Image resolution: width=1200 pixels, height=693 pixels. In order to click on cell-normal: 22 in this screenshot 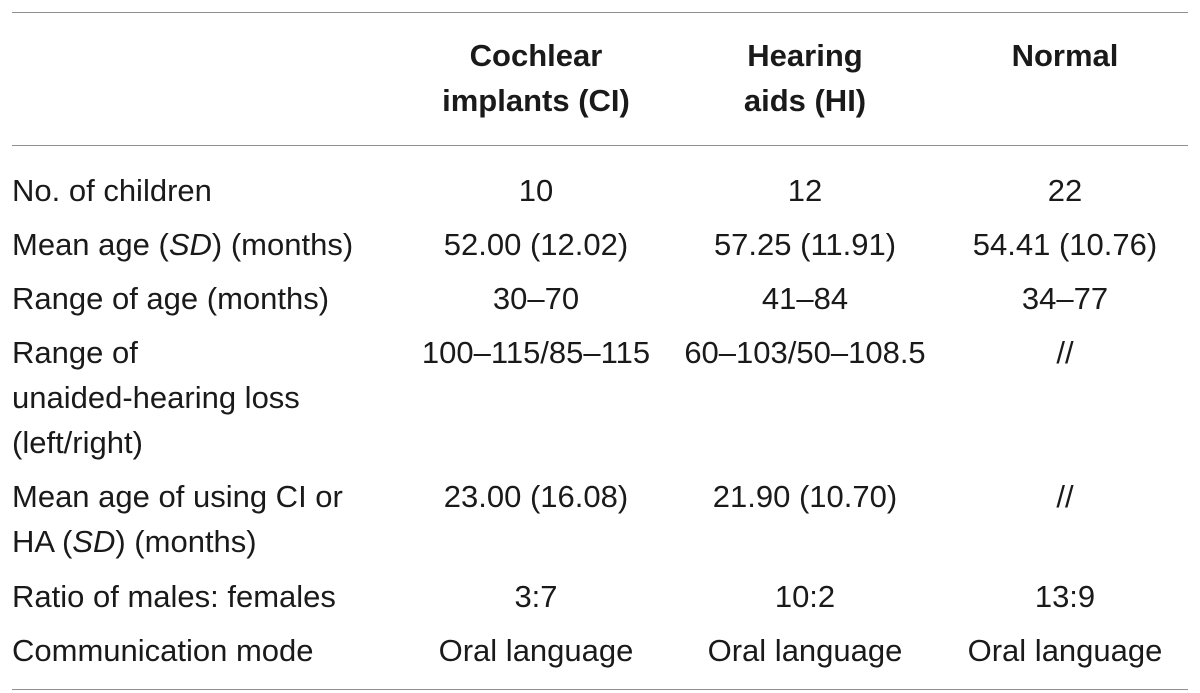, I will do `click(1065, 190)`.